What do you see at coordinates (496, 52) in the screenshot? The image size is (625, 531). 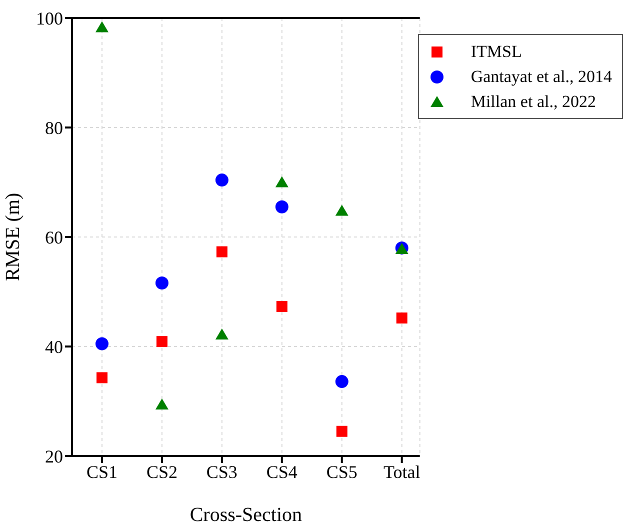 I see `legend-label: ITMSL` at bounding box center [496, 52].